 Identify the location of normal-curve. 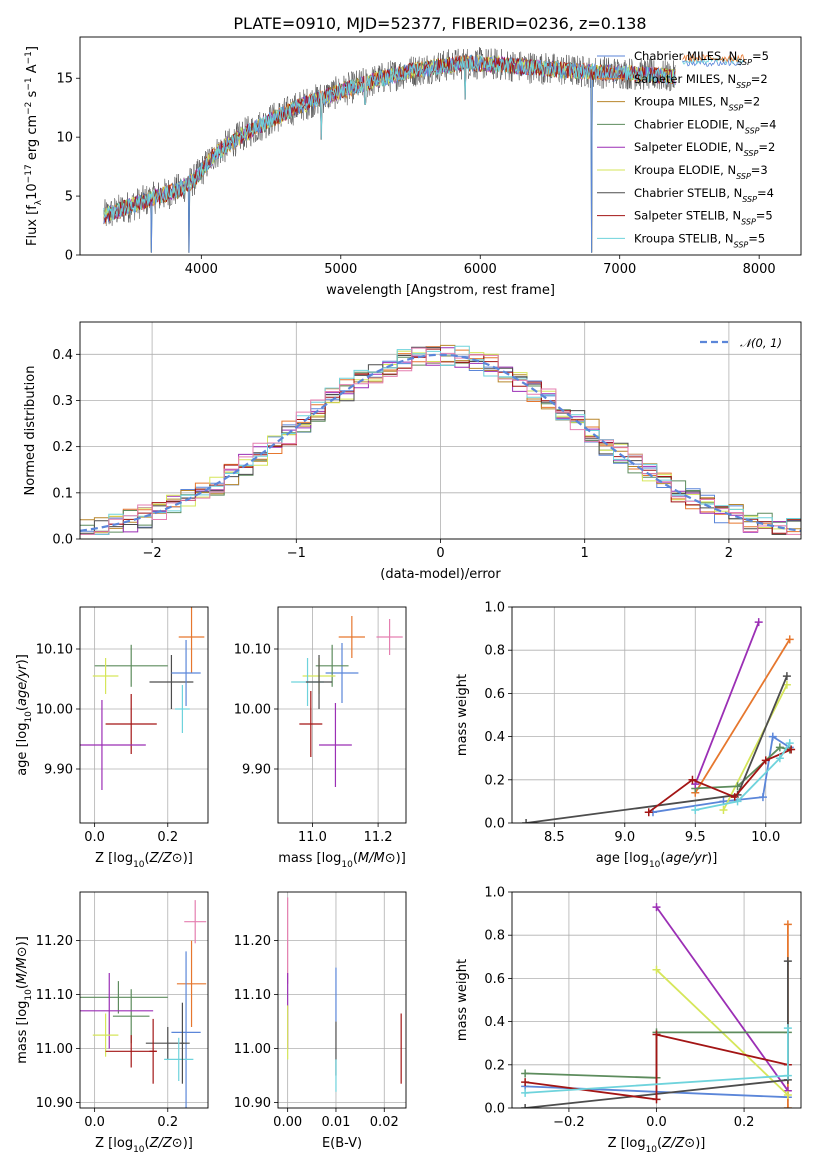
(440, 442).